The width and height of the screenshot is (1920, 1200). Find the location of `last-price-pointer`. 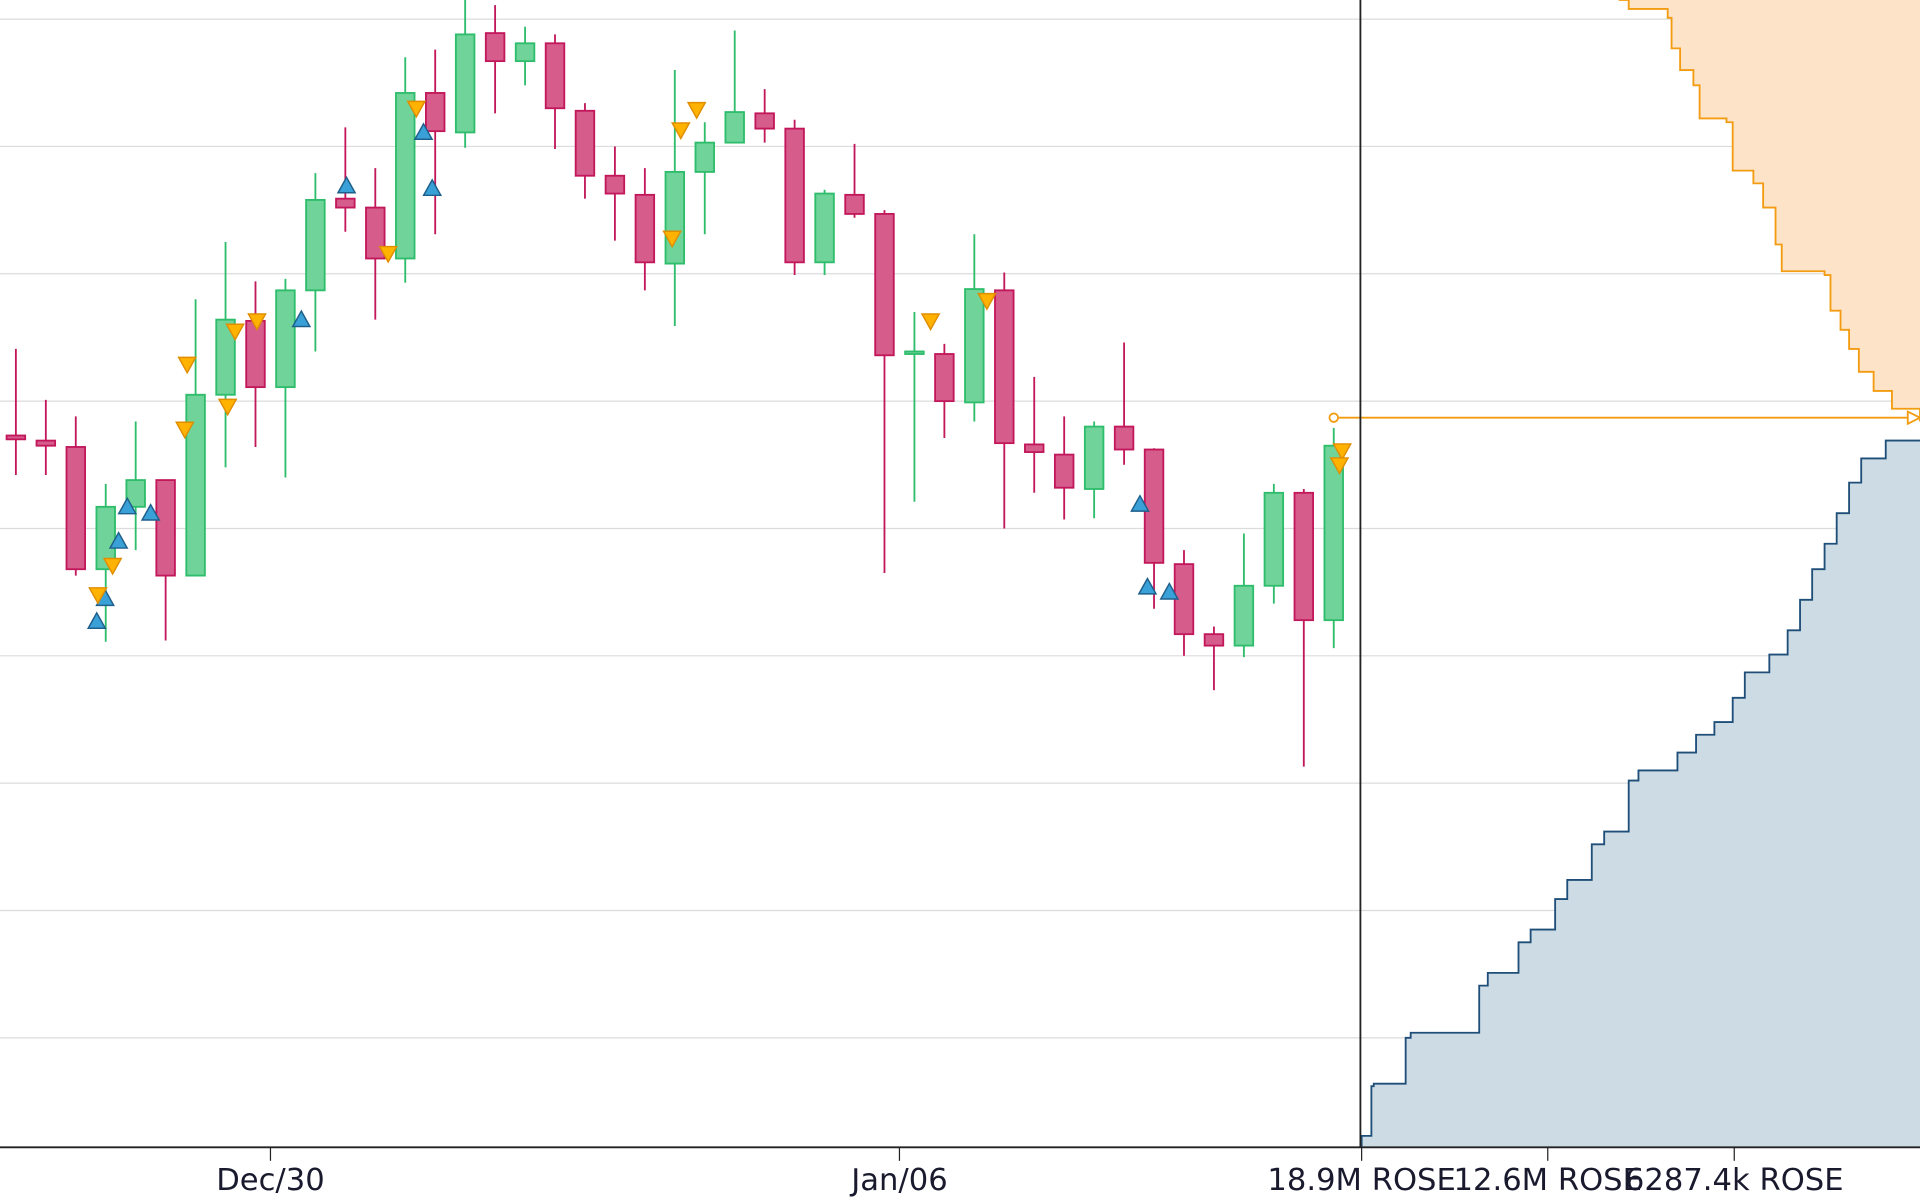

last-price-pointer is located at coordinates (1913, 418).